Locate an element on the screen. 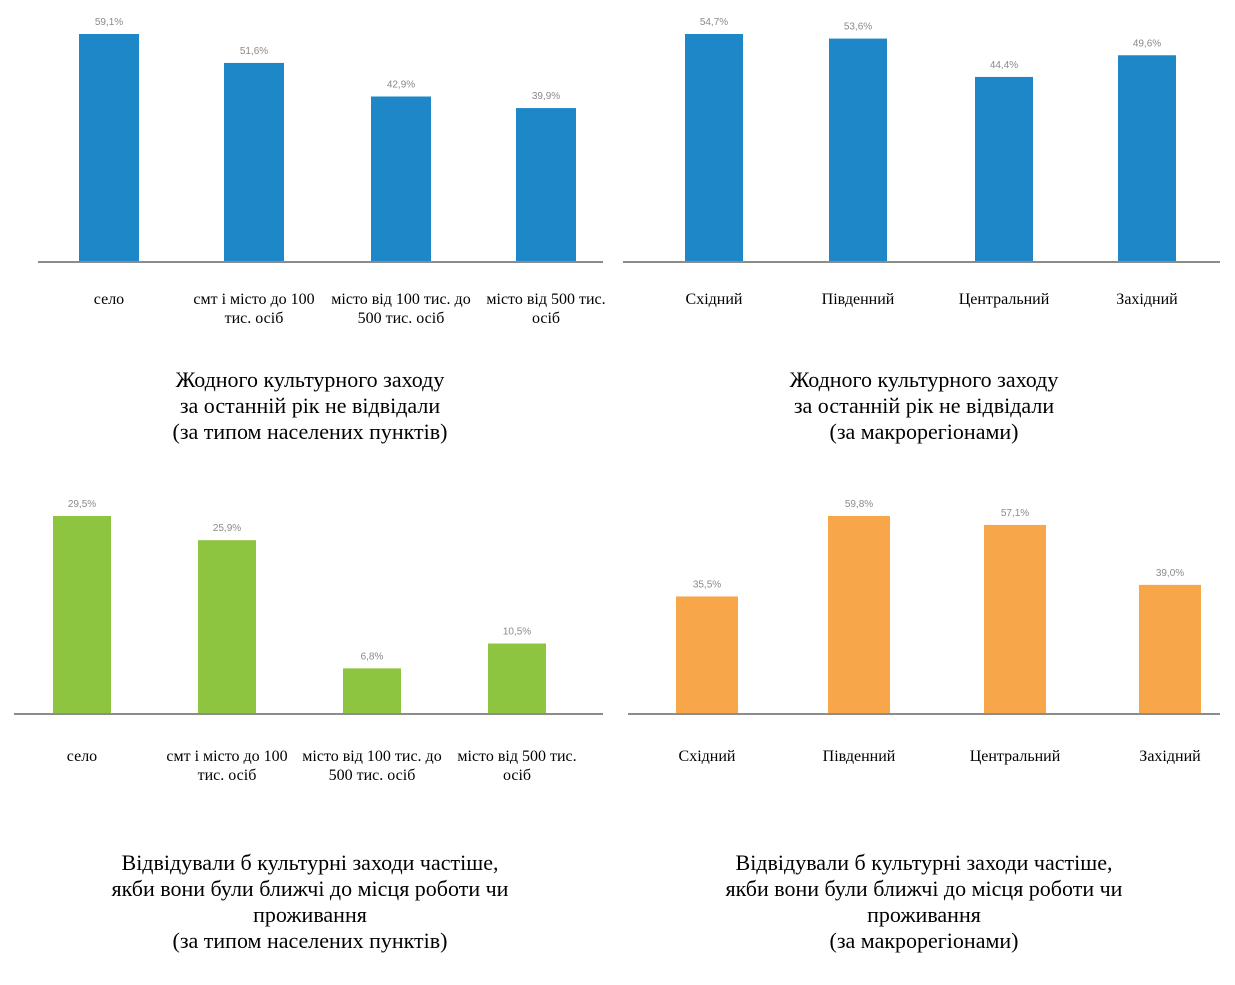 Image resolution: width=1235 pixels, height=985 pixels. value-label: 39,9% is located at coordinates (546, 96).